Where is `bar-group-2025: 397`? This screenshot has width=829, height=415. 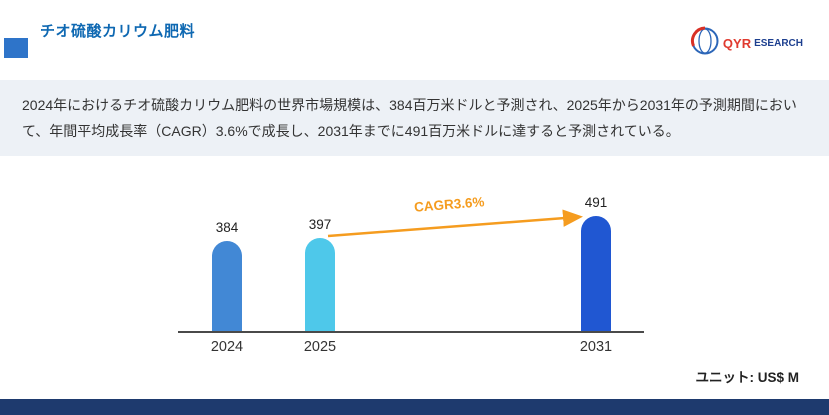 bar-group-2025: 397 is located at coordinates (320, 274).